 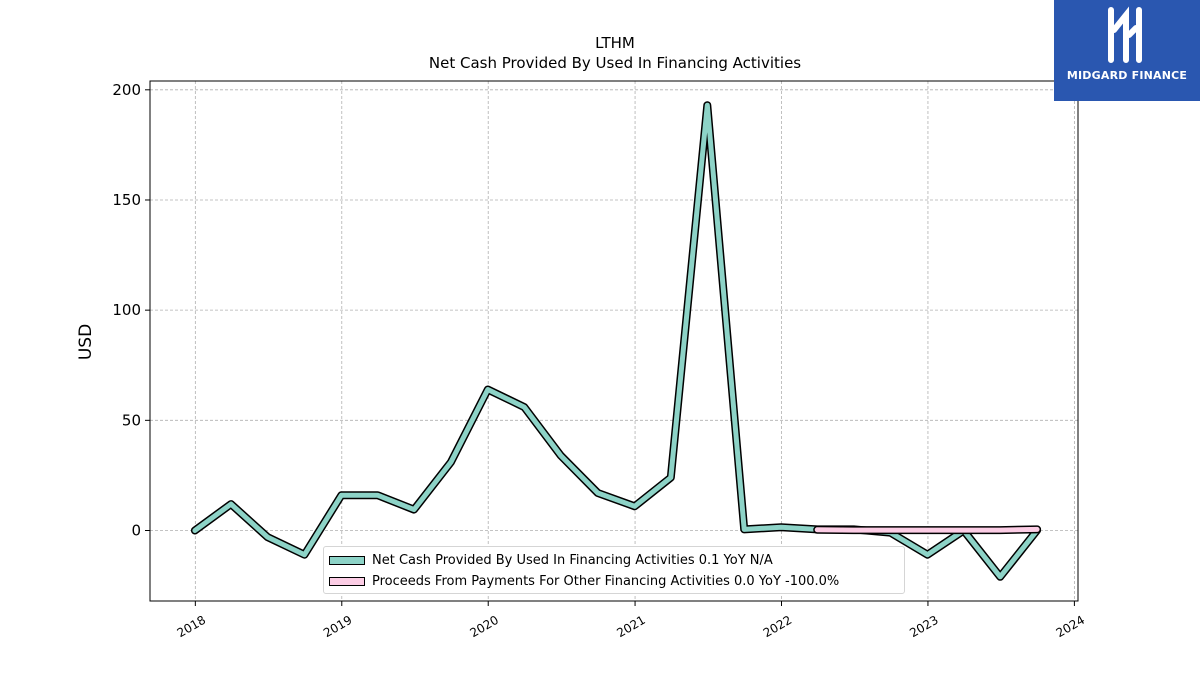 I want to click on brand-logo: MIDGARD FINANCE, so click(x=1127, y=50).